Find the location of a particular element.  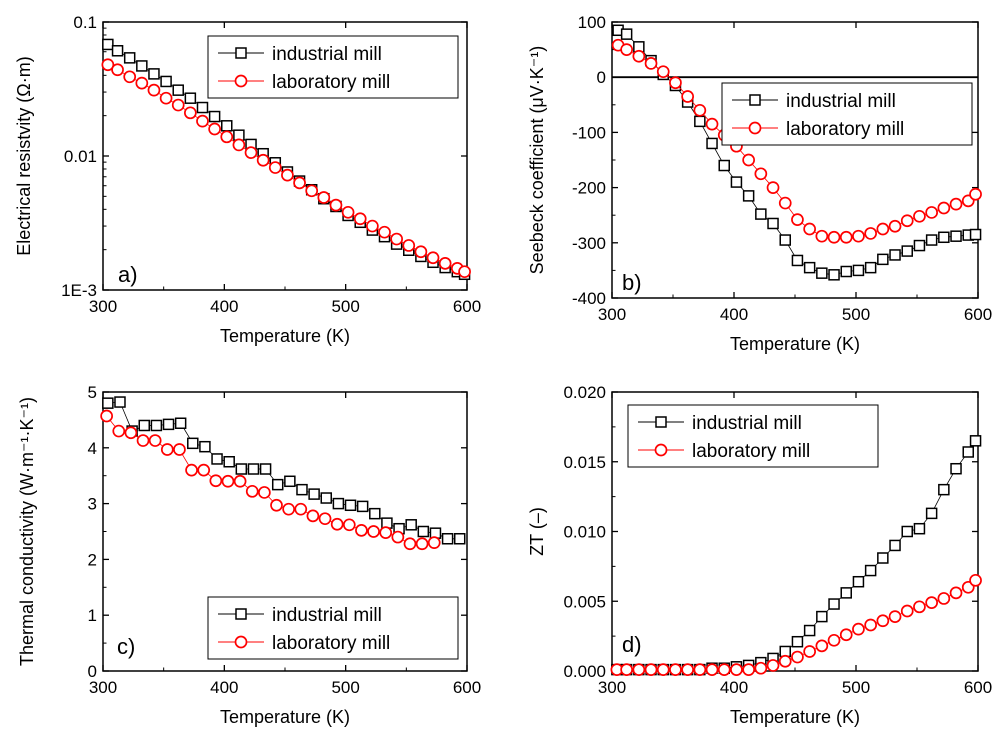

y-tick-label: 0.020 is located at coordinates (584, 392).